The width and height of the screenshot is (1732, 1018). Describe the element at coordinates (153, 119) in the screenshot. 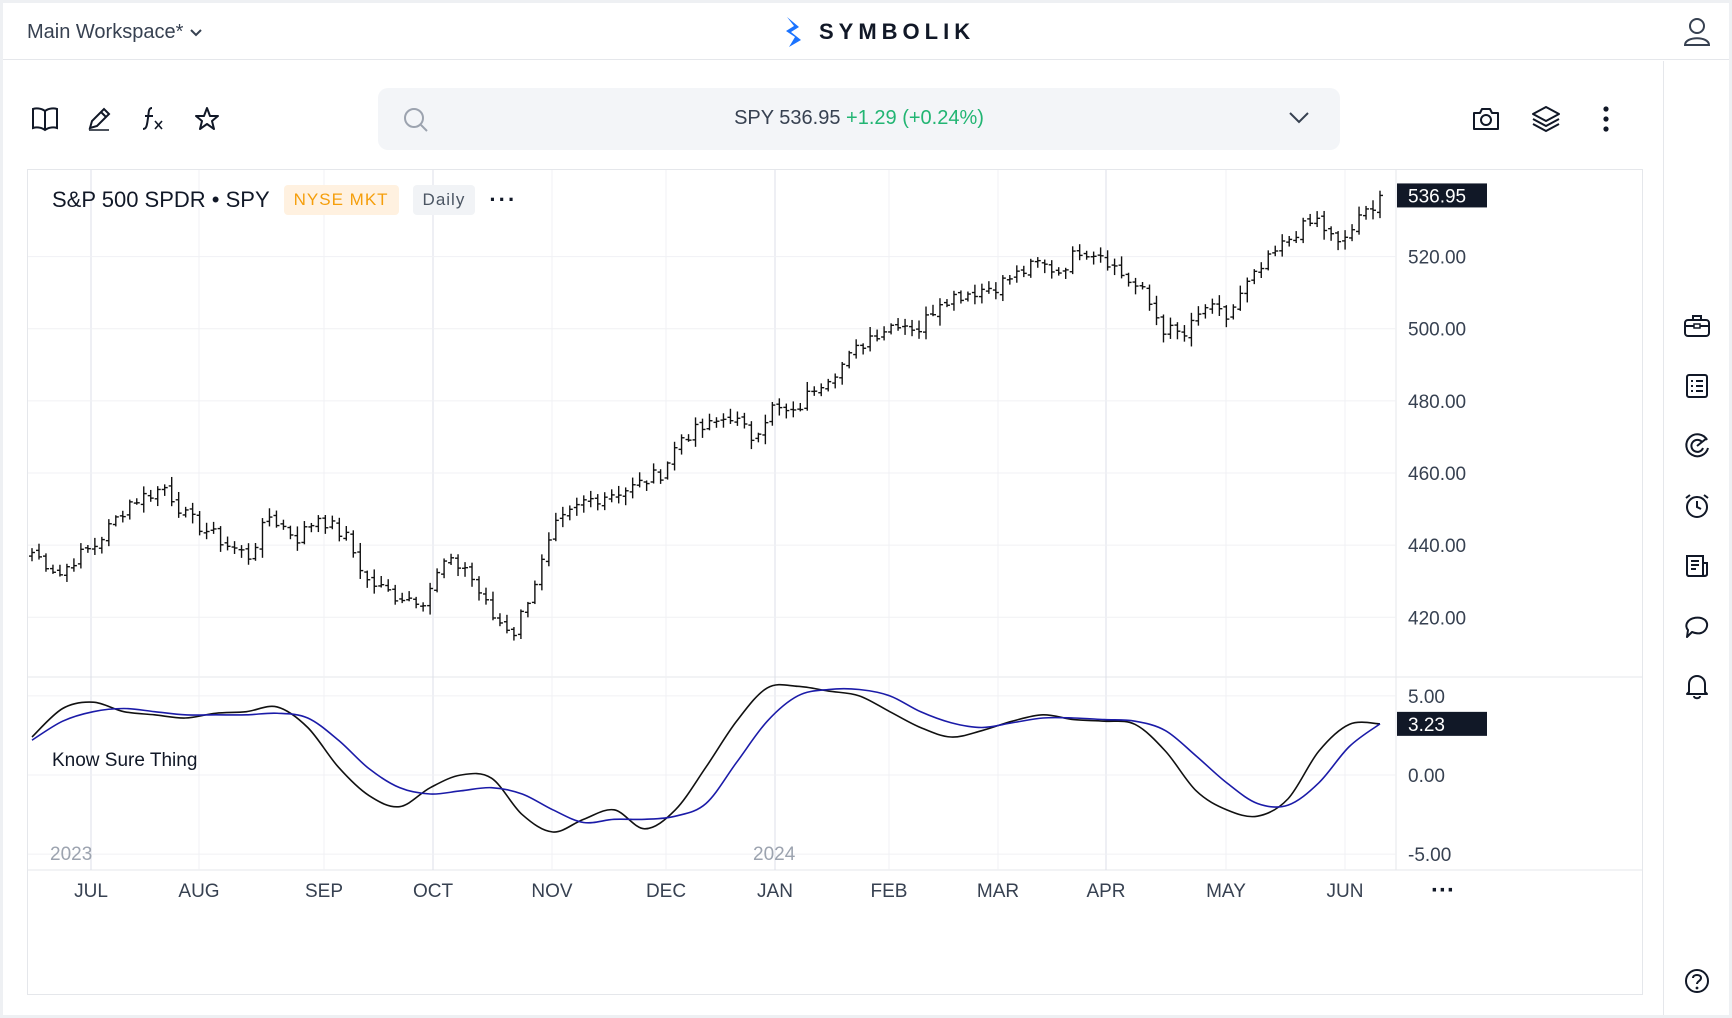

I see `function-icon` at that location.